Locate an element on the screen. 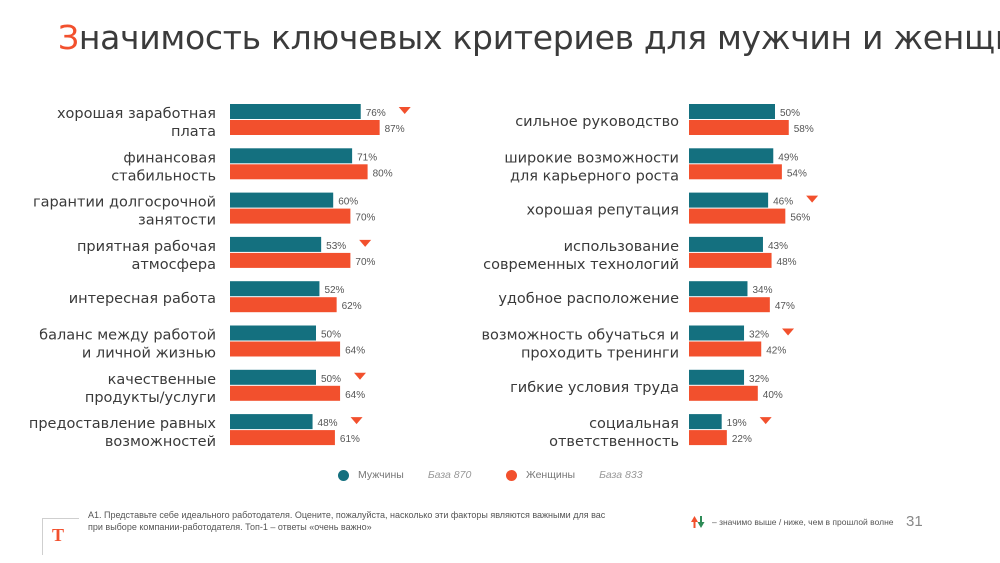 Image resolution: width=1000 pixels, height=563 pixels. legend-women: Женщины База 833 is located at coordinates (574, 475).